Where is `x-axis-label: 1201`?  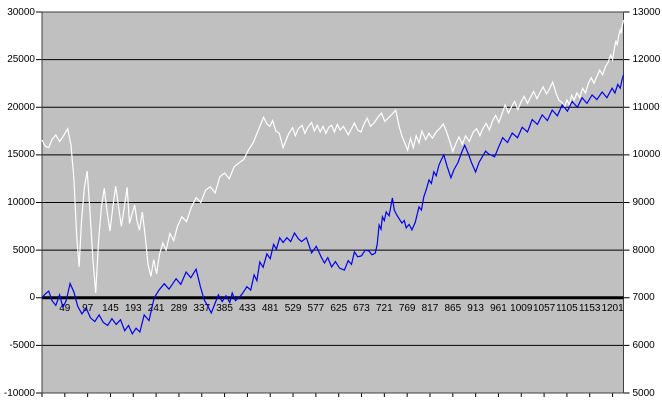 x-axis-label: 1201 is located at coordinates (612, 308).